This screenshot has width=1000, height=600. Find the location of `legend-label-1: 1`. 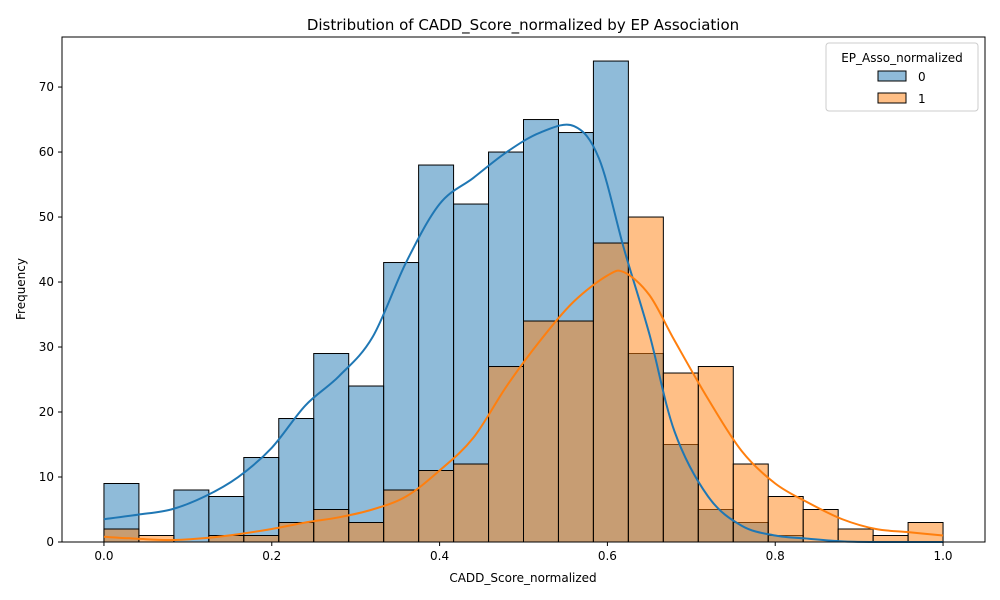

legend-label-1: 1 is located at coordinates (922, 99).